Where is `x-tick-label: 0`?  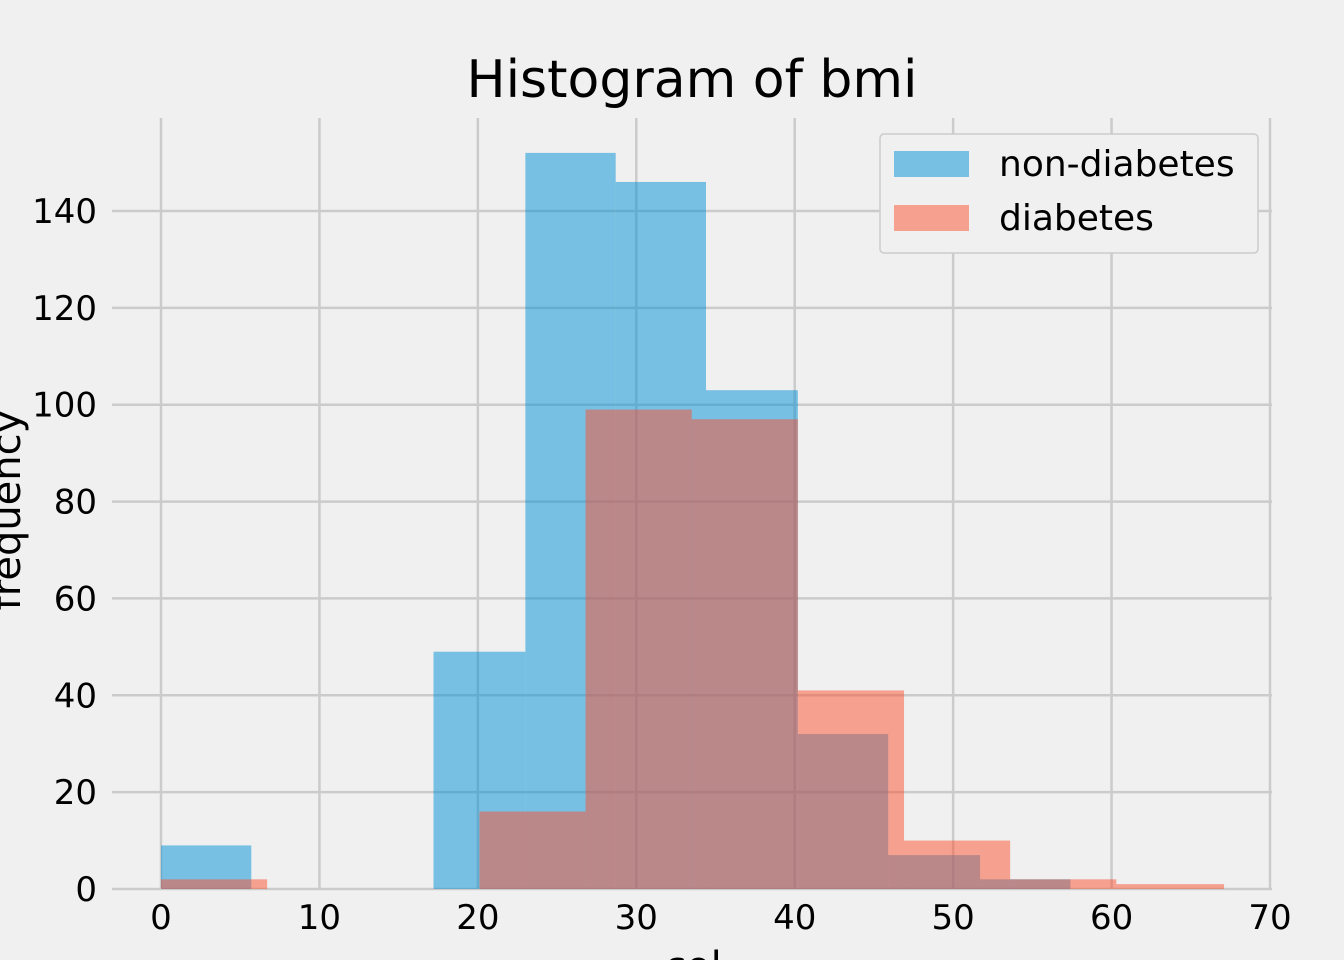 x-tick-label: 0 is located at coordinates (161, 918).